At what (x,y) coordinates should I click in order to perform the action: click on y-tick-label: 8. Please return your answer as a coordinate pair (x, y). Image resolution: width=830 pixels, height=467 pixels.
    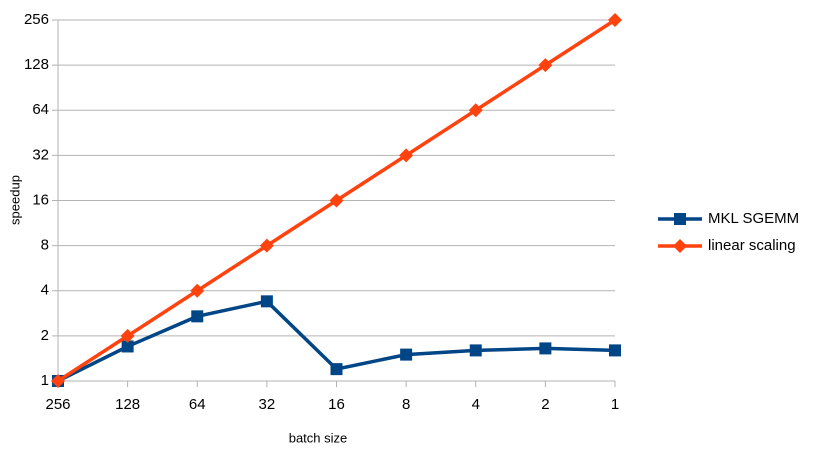
    Looking at the image, I should click on (45, 245).